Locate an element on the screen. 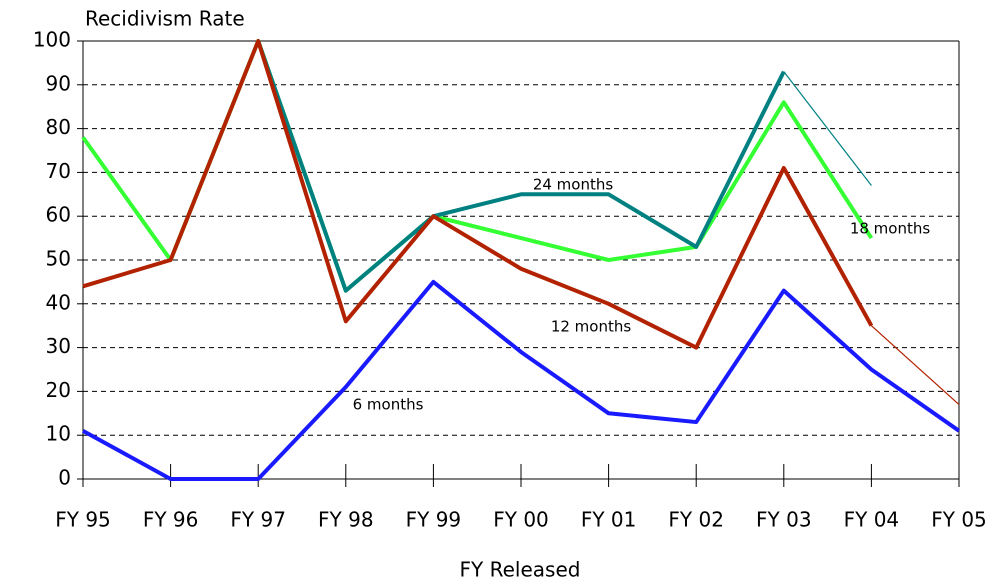 The width and height of the screenshot is (999, 586). y-tick-label: 80 is located at coordinates (58, 127).